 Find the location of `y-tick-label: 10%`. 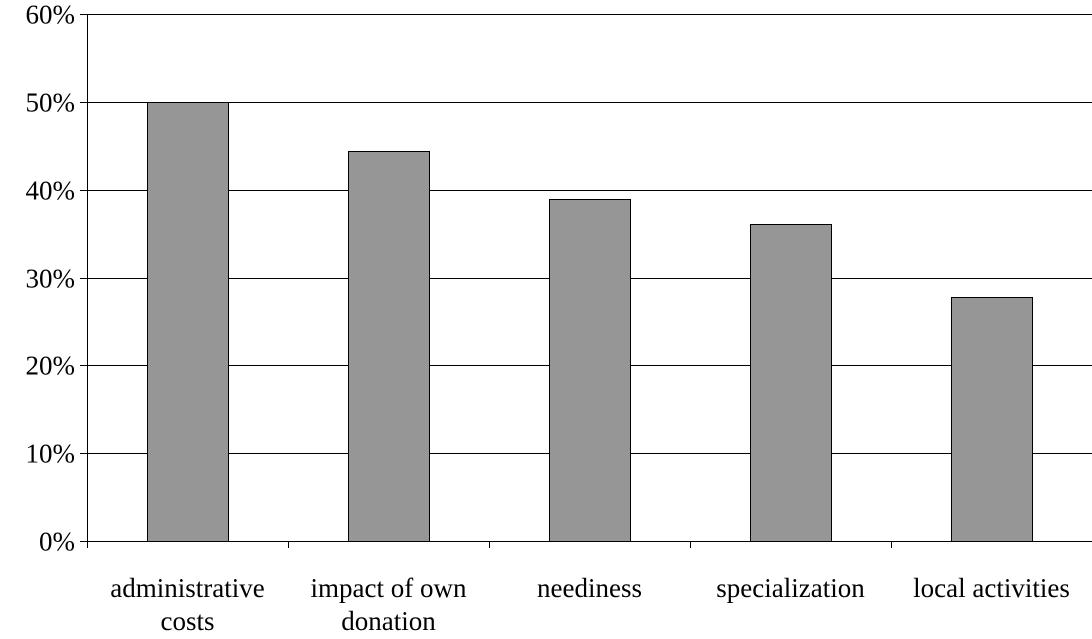

y-tick-label: 10% is located at coordinates (51, 454).